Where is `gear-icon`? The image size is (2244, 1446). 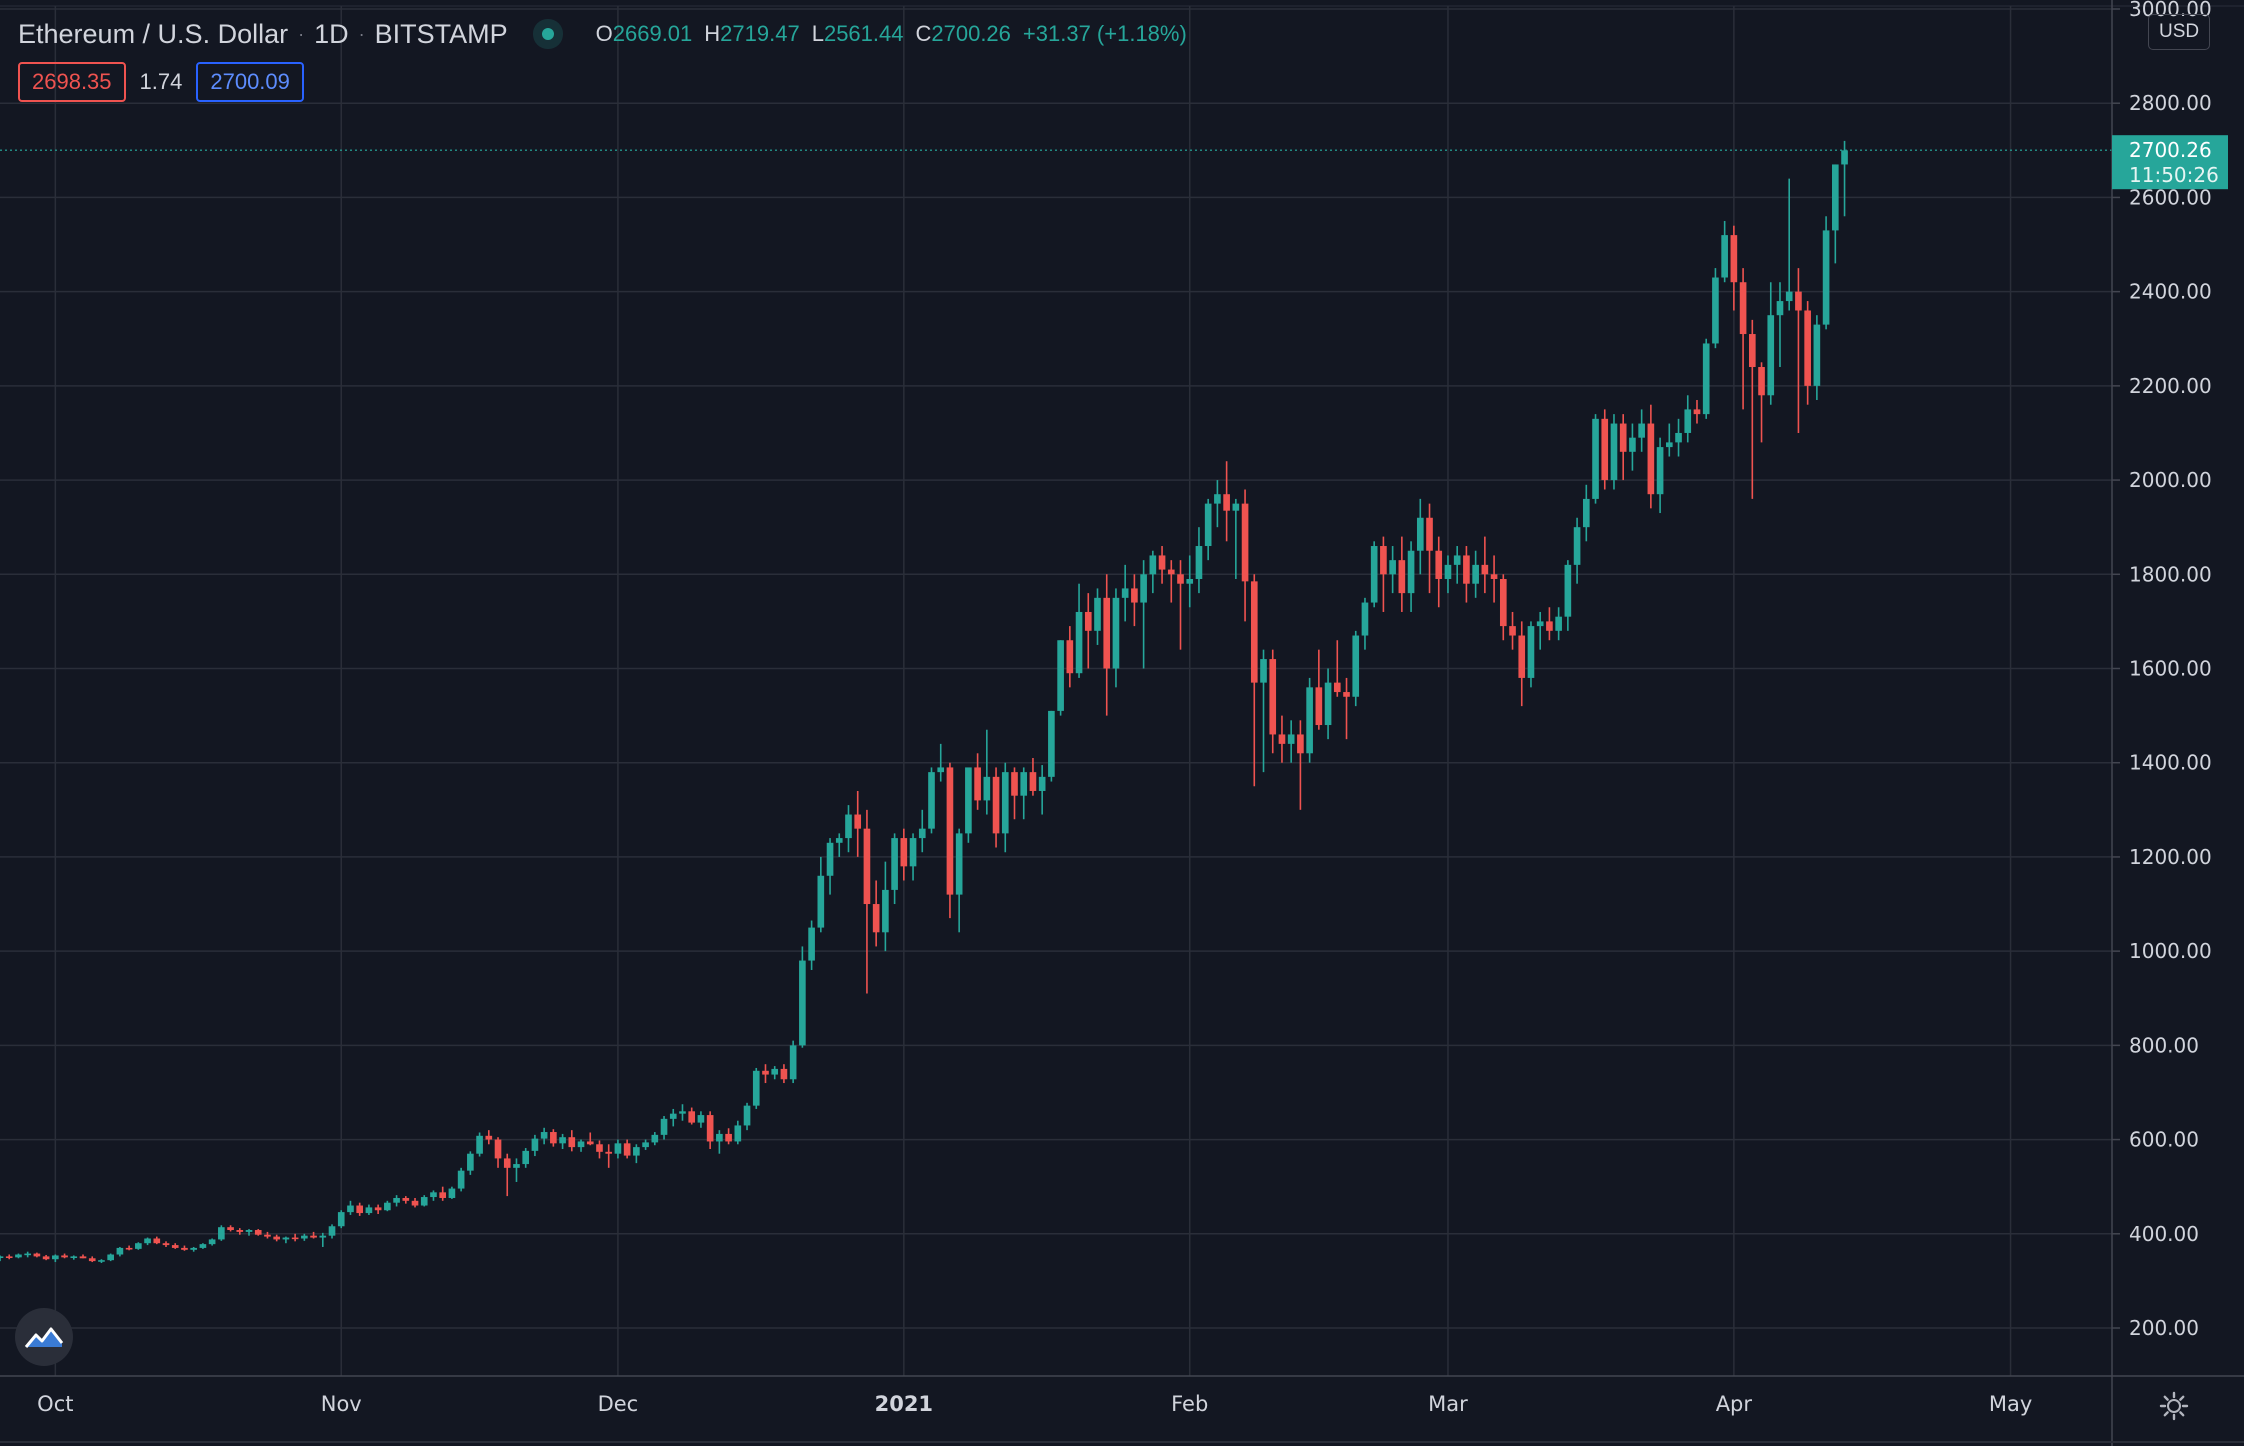
gear-icon is located at coordinates (2174, 1406).